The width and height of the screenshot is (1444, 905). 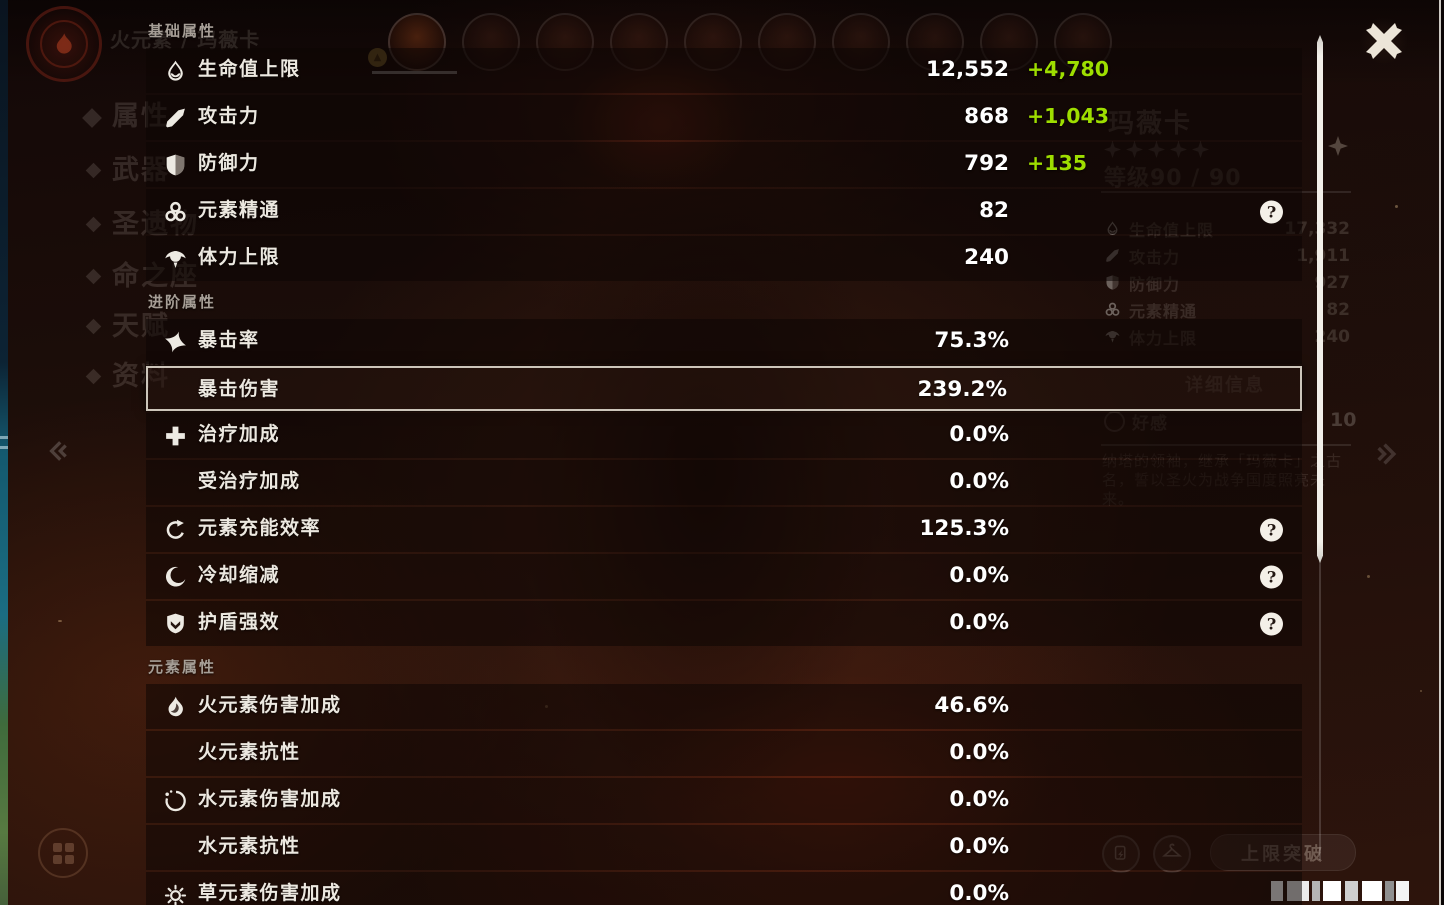 I want to click on grid-icon, so click(x=63, y=853).